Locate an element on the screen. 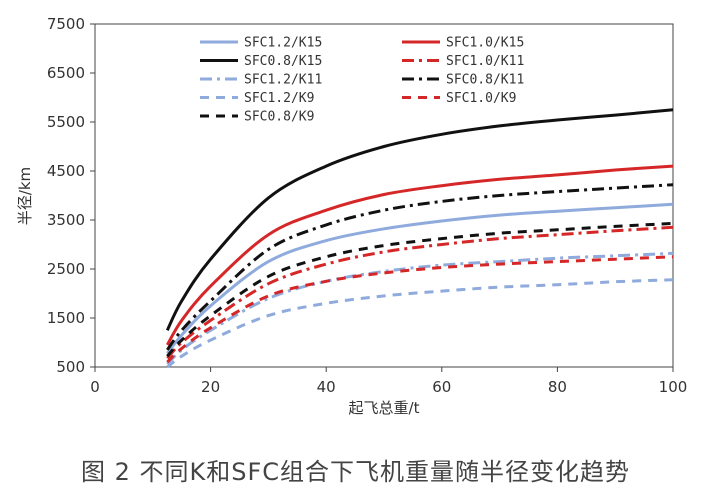 Image resolution: width=711 pixels, height=500 pixels. legend-label: SFC0.8/K9 is located at coordinates (279, 117).